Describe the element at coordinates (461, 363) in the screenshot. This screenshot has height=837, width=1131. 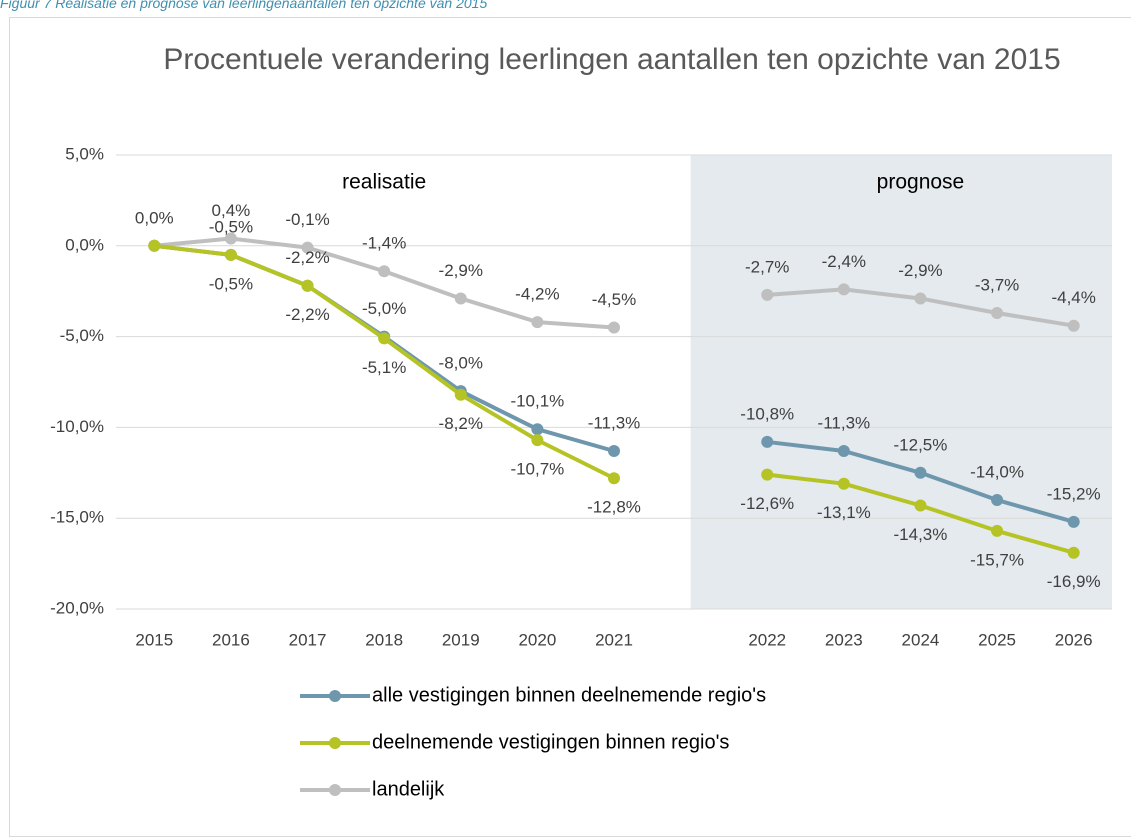
I see `data-label: -8,0%` at that location.